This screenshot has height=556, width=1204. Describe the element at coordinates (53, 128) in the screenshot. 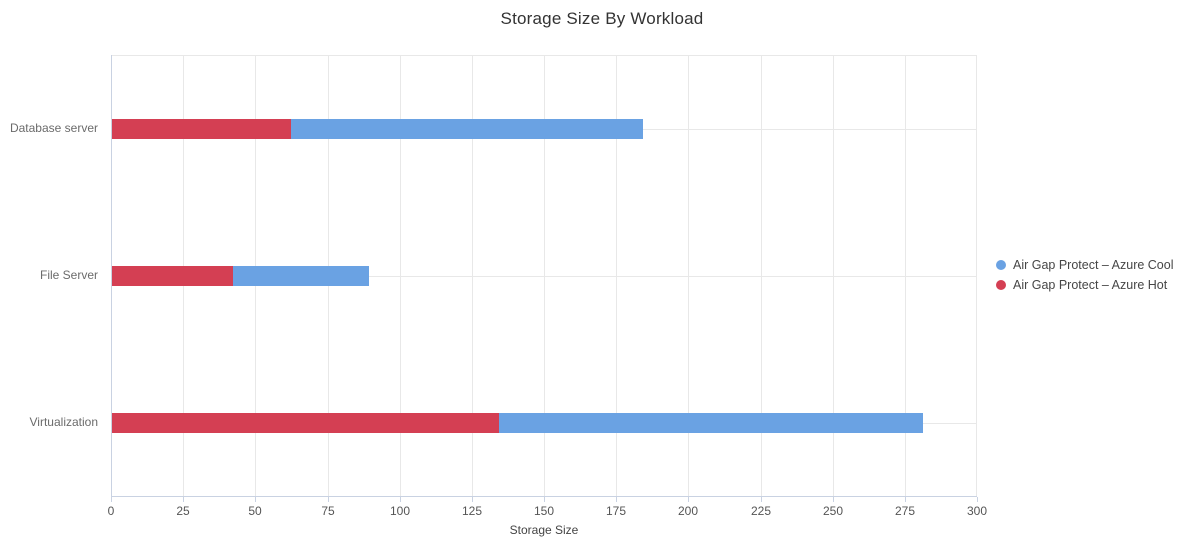

I see `category-label-database-server: Database server` at that location.